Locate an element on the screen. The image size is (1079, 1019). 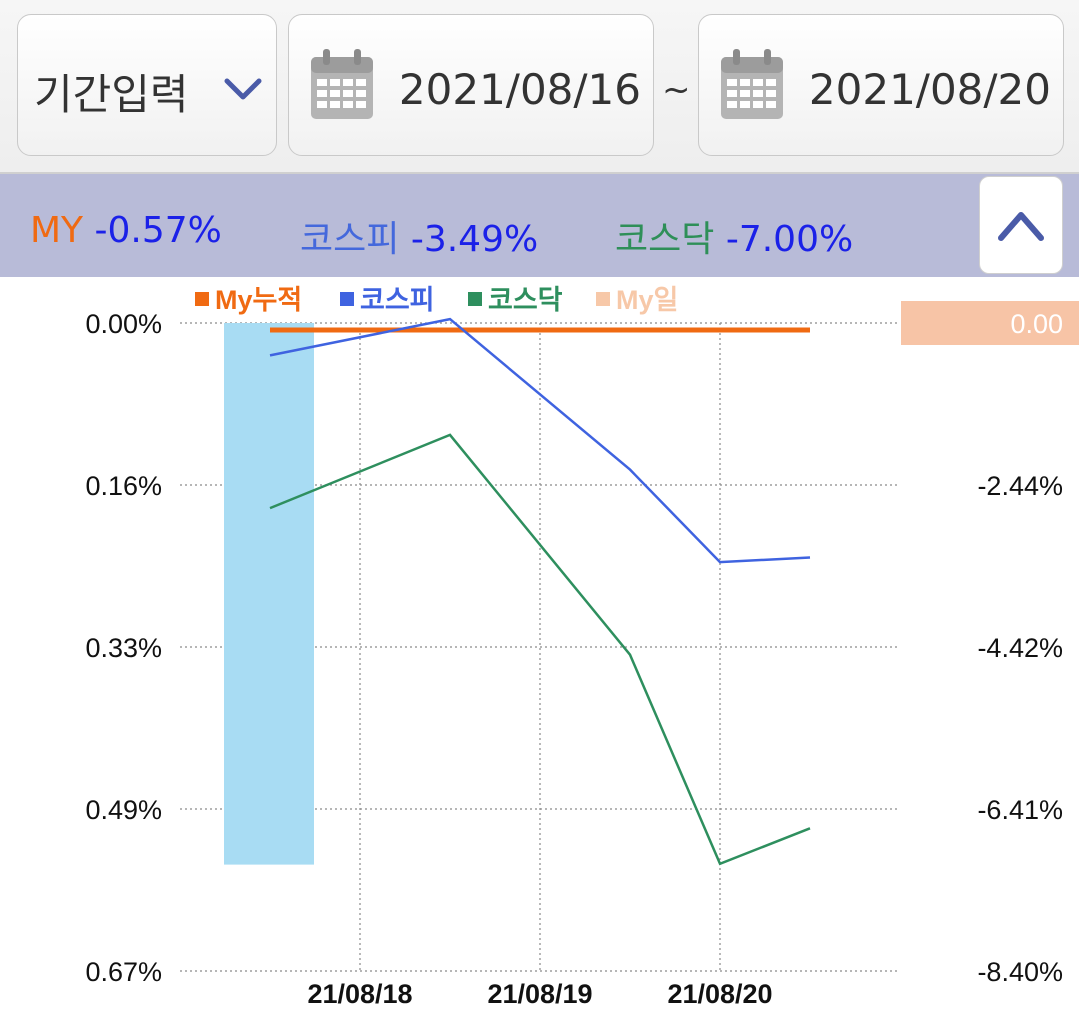
y-axis-left-tick-label: 0.49% is located at coordinates (123, 810).